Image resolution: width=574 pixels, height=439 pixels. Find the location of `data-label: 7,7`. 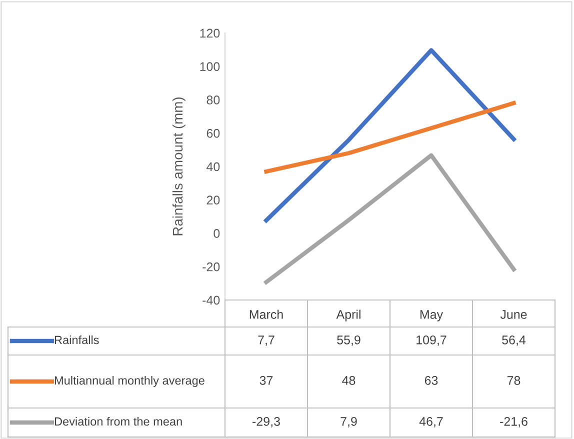

data-label: 7,7 is located at coordinates (266, 341).